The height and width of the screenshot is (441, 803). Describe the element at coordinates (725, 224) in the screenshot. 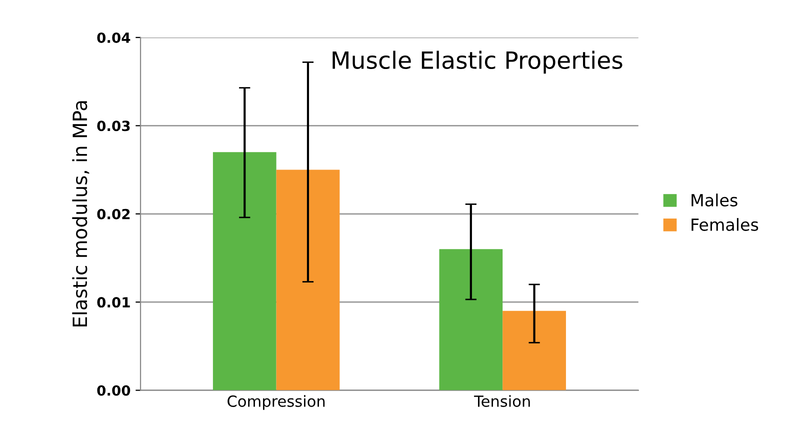

I see `legend-label: Females` at that location.